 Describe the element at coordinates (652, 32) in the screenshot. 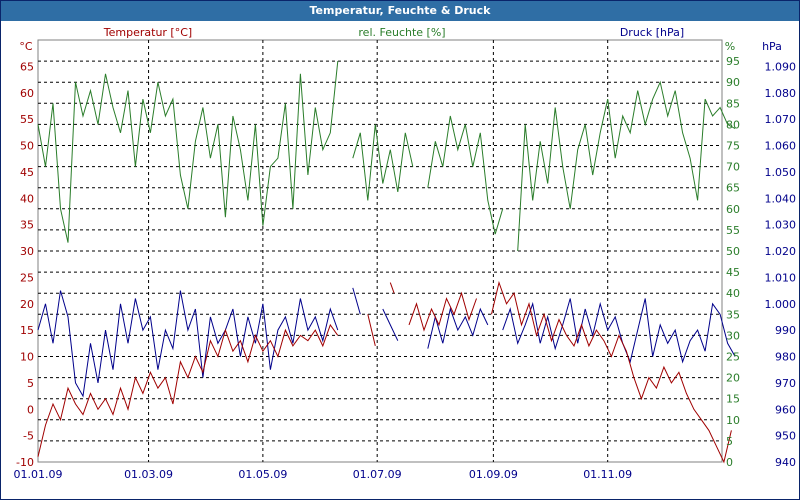

I see `pressure-axis-title: Druck [hPa]` at that location.